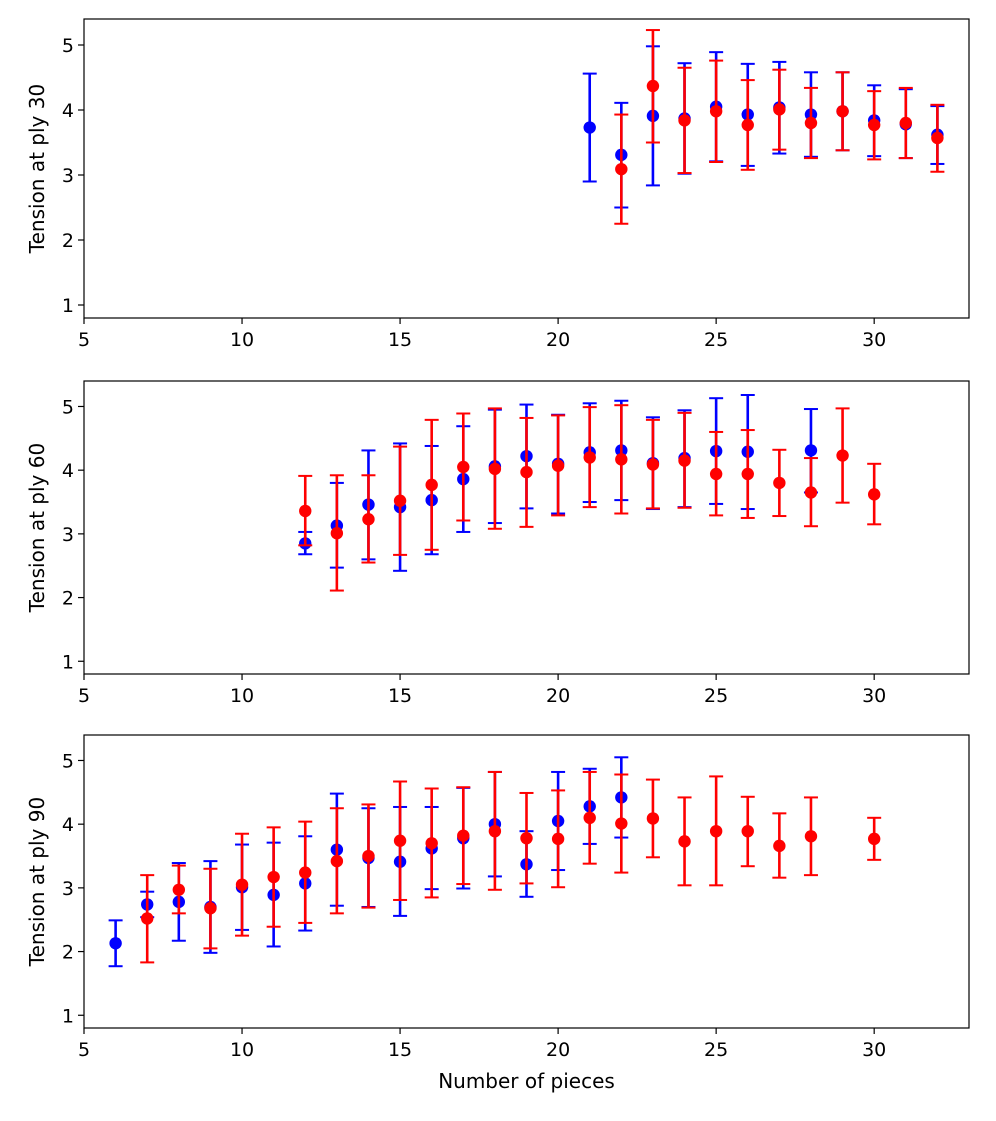  What do you see at coordinates (763, 127) in the screenshot?
I see `series-blue` at bounding box center [763, 127].